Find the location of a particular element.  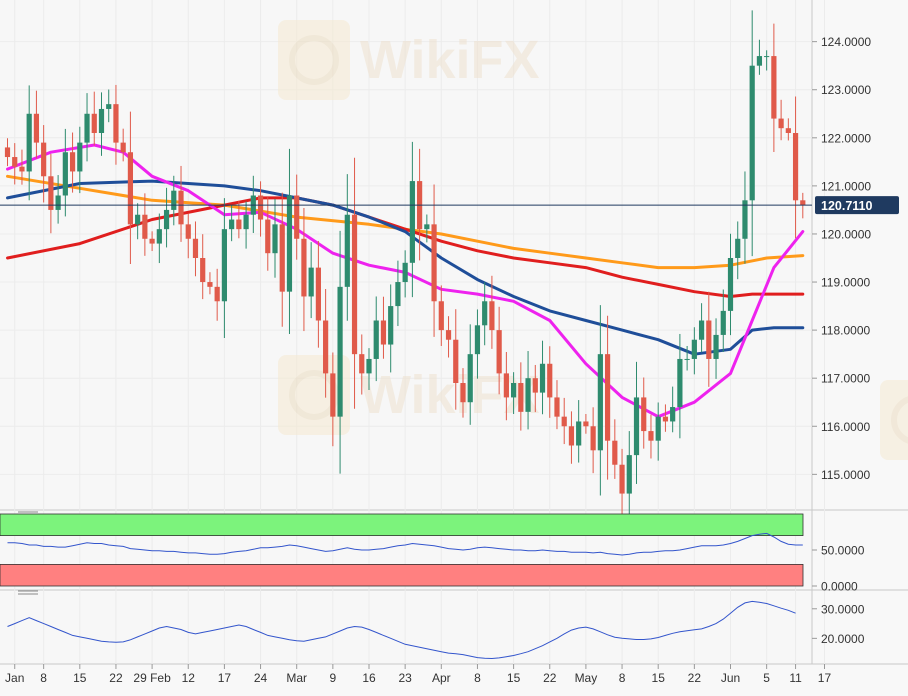

time-tick-label: 8 is located at coordinates (477, 678).